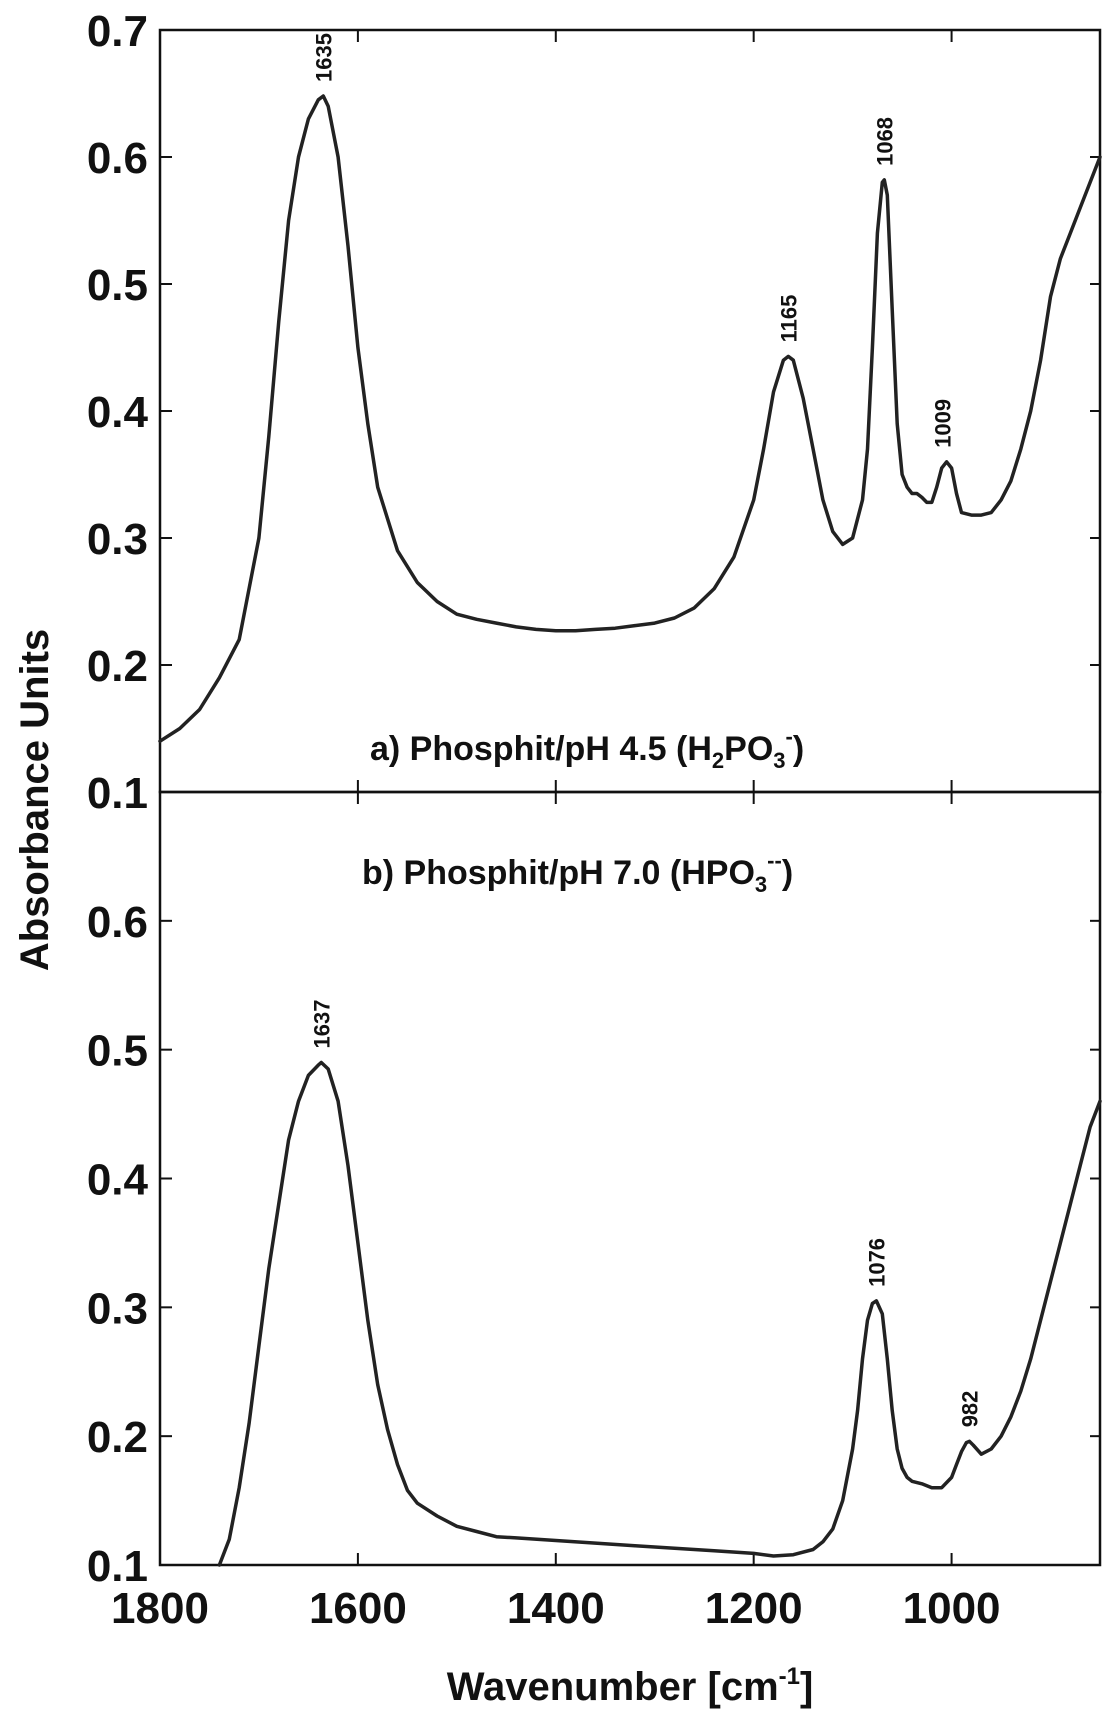 Image resolution: width=1104 pixels, height=1711 pixels. I want to click on panel-0-peak-label-3: 1009, so click(943, 423).